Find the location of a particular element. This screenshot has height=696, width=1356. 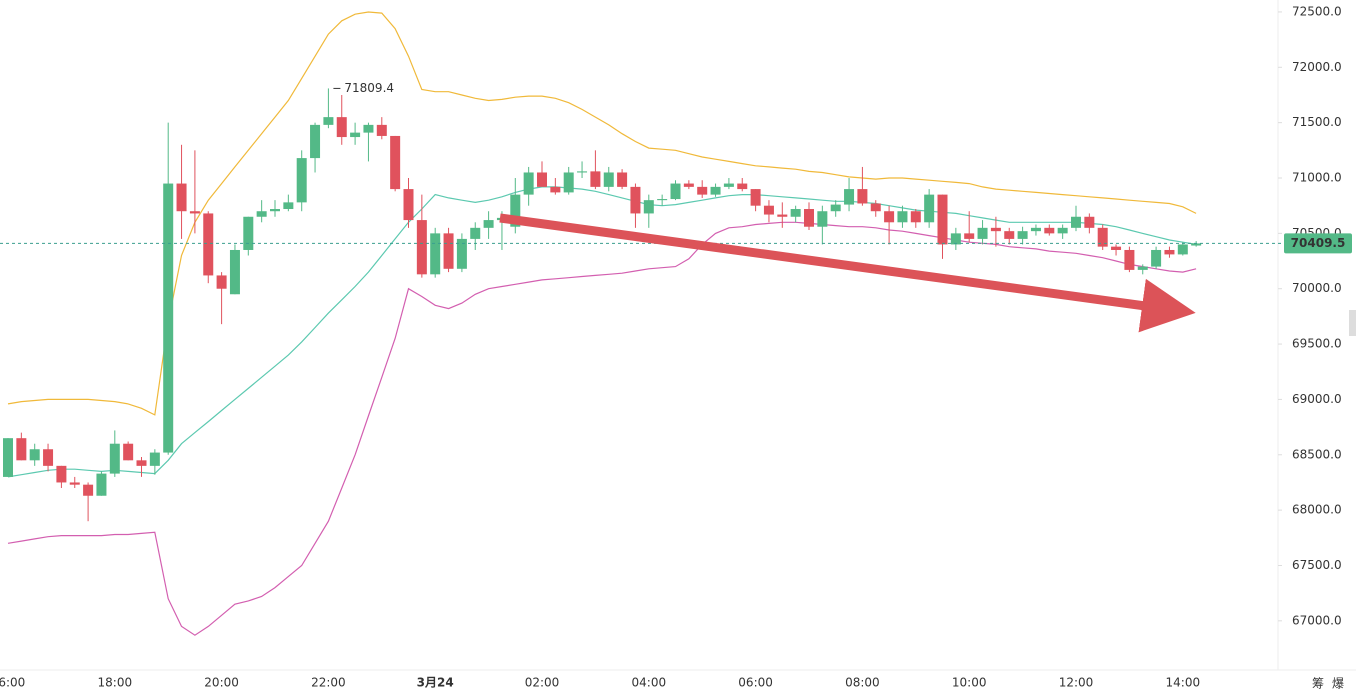

y-tick-label: 68500.0 is located at coordinates (1317, 454).